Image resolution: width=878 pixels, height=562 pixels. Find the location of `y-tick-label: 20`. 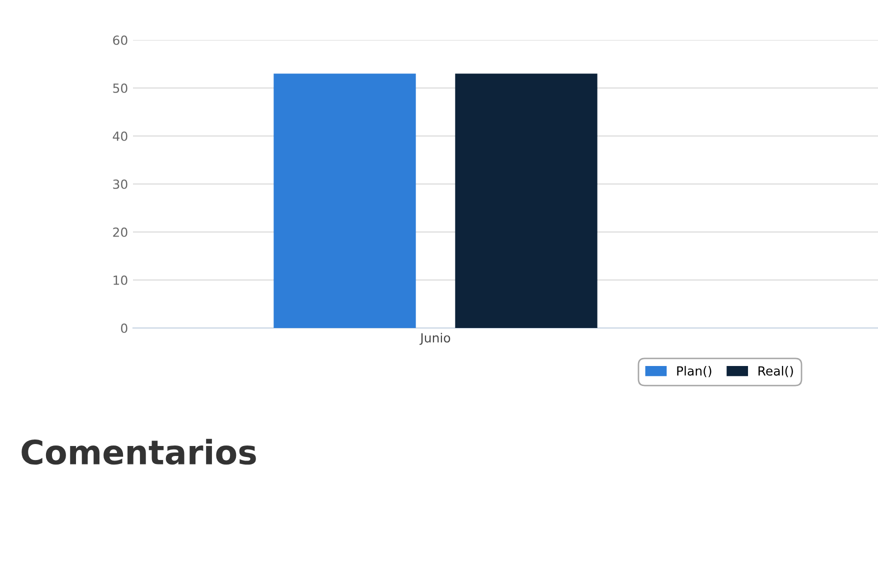

y-tick-label: 20 is located at coordinates (120, 232).